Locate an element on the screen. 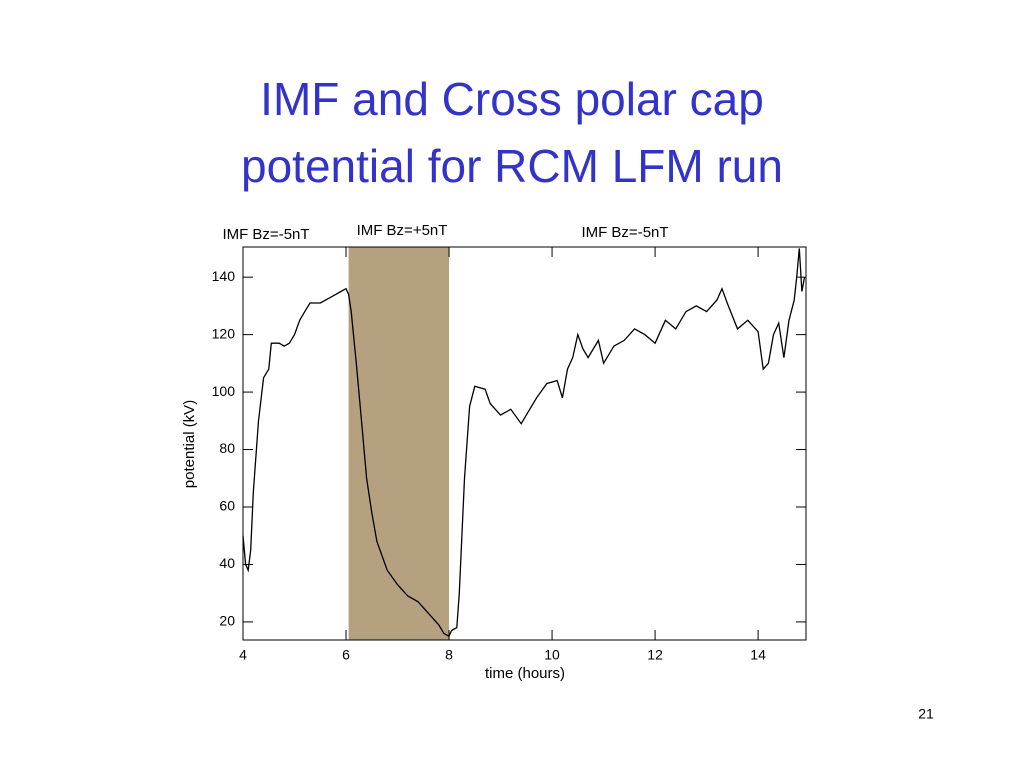 This screenshot has height=768, width=1024. y-tick-label: 120 is located at coordinates (224, 333).